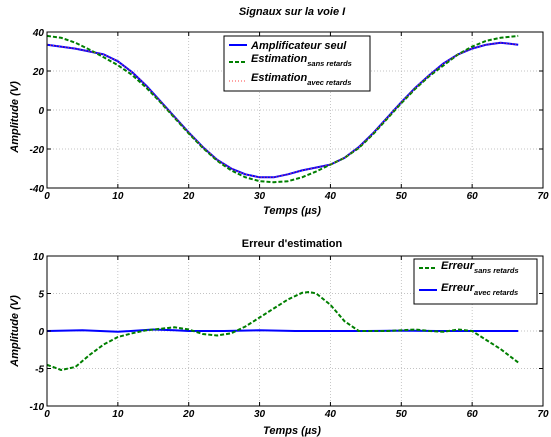 This screenshot has height=437, width=551. I want to click on legend-label-erreur-1: Erreursans retards, so click(480, 267).